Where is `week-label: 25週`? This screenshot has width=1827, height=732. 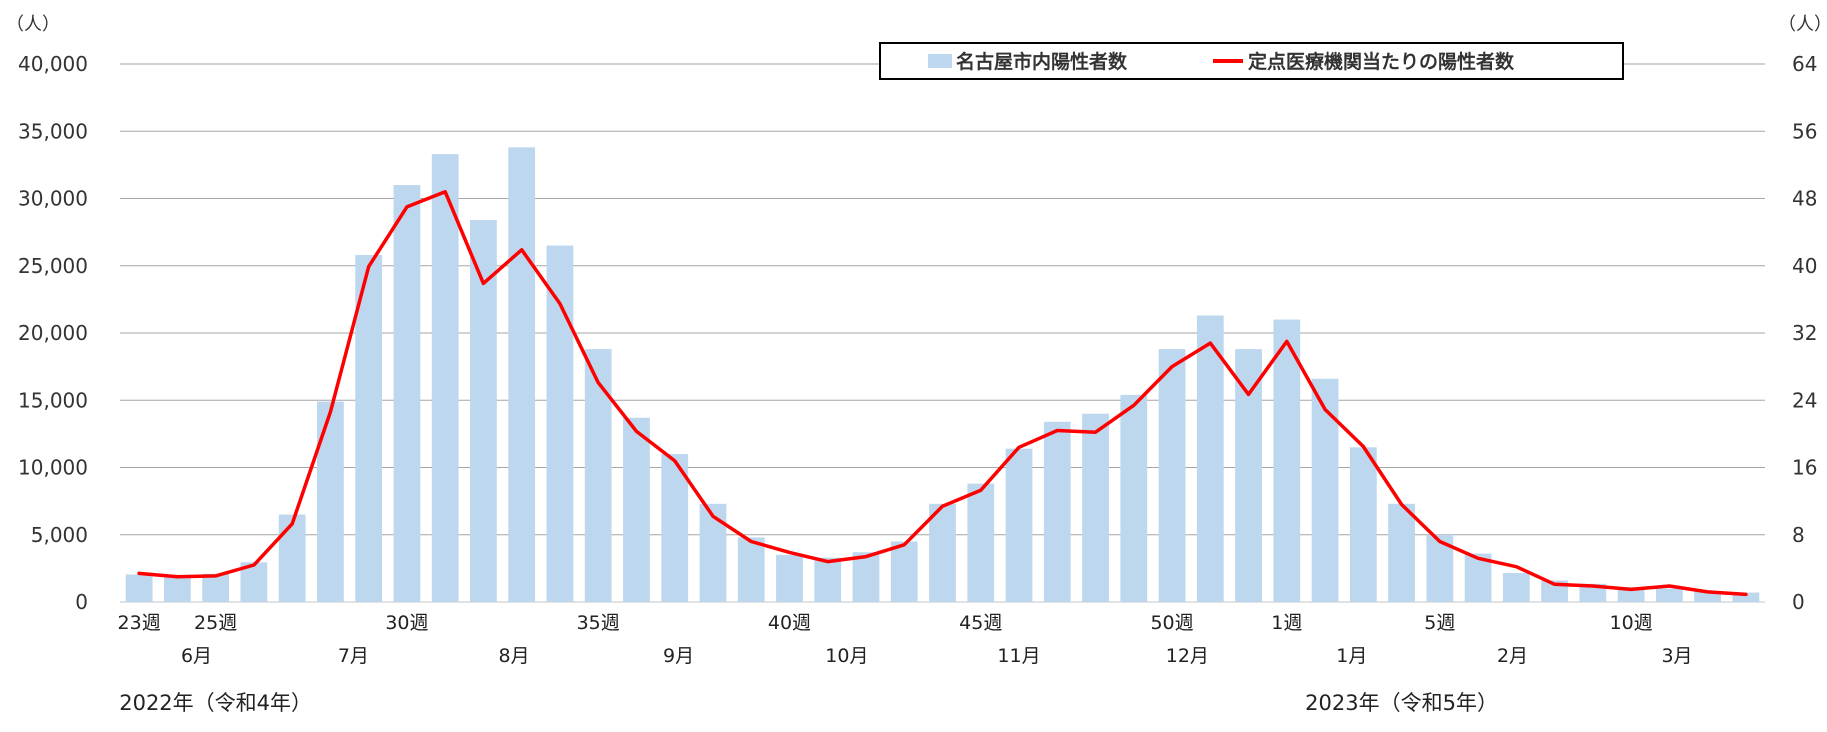
week-label: 25週 is located at coordinates (215, 623).